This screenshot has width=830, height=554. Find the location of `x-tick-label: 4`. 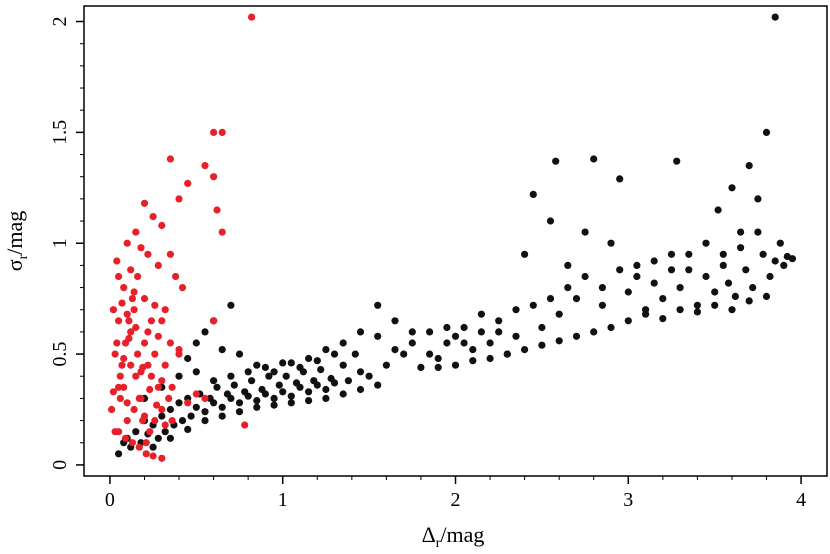

x-tick-label: 4 is located at coordinates (801, 500).